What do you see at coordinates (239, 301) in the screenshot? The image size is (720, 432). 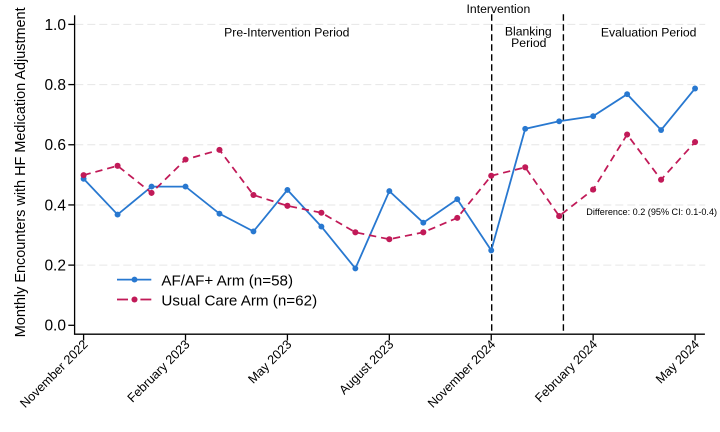 I see `svg-text: Usual Care Arm (n=62)` at bounding box center [239, 301].